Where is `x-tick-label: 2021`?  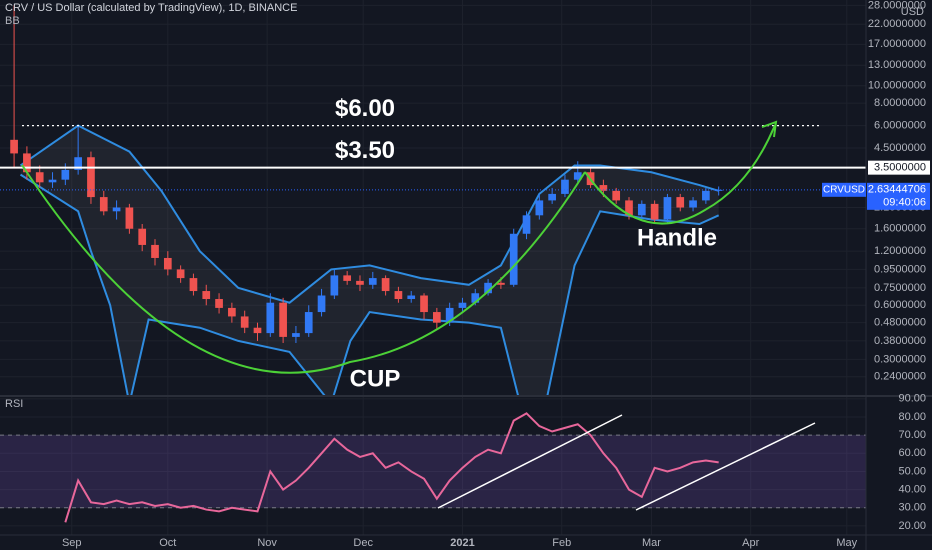
x-tick-label: 2021 is located at coordinates (462, 543).